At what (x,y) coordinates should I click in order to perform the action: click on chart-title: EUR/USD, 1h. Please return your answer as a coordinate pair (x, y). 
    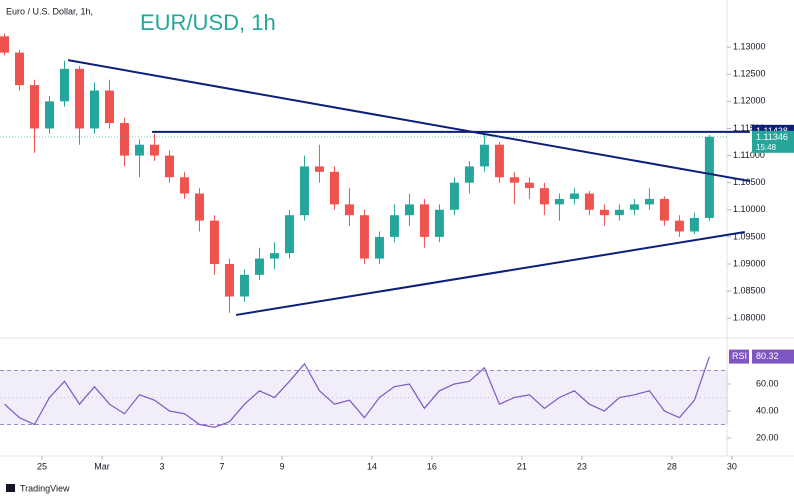
    Looking at the image, I should click on (208, 22).